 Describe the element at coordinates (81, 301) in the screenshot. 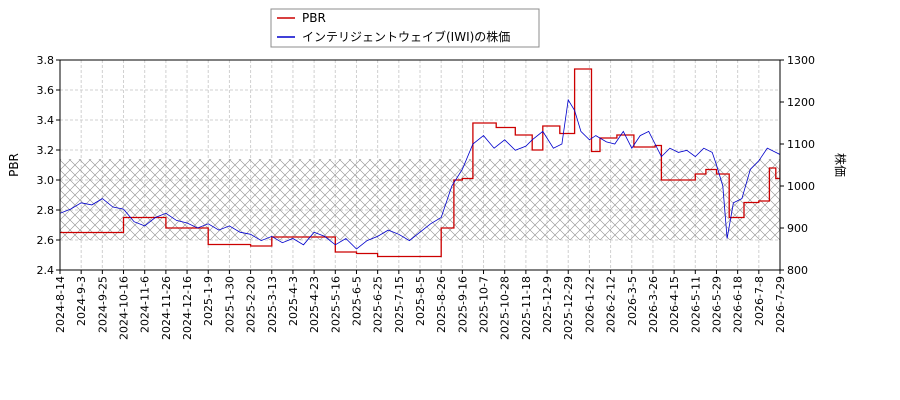

I see `x-tick-label: 2024-9-3` at that location.